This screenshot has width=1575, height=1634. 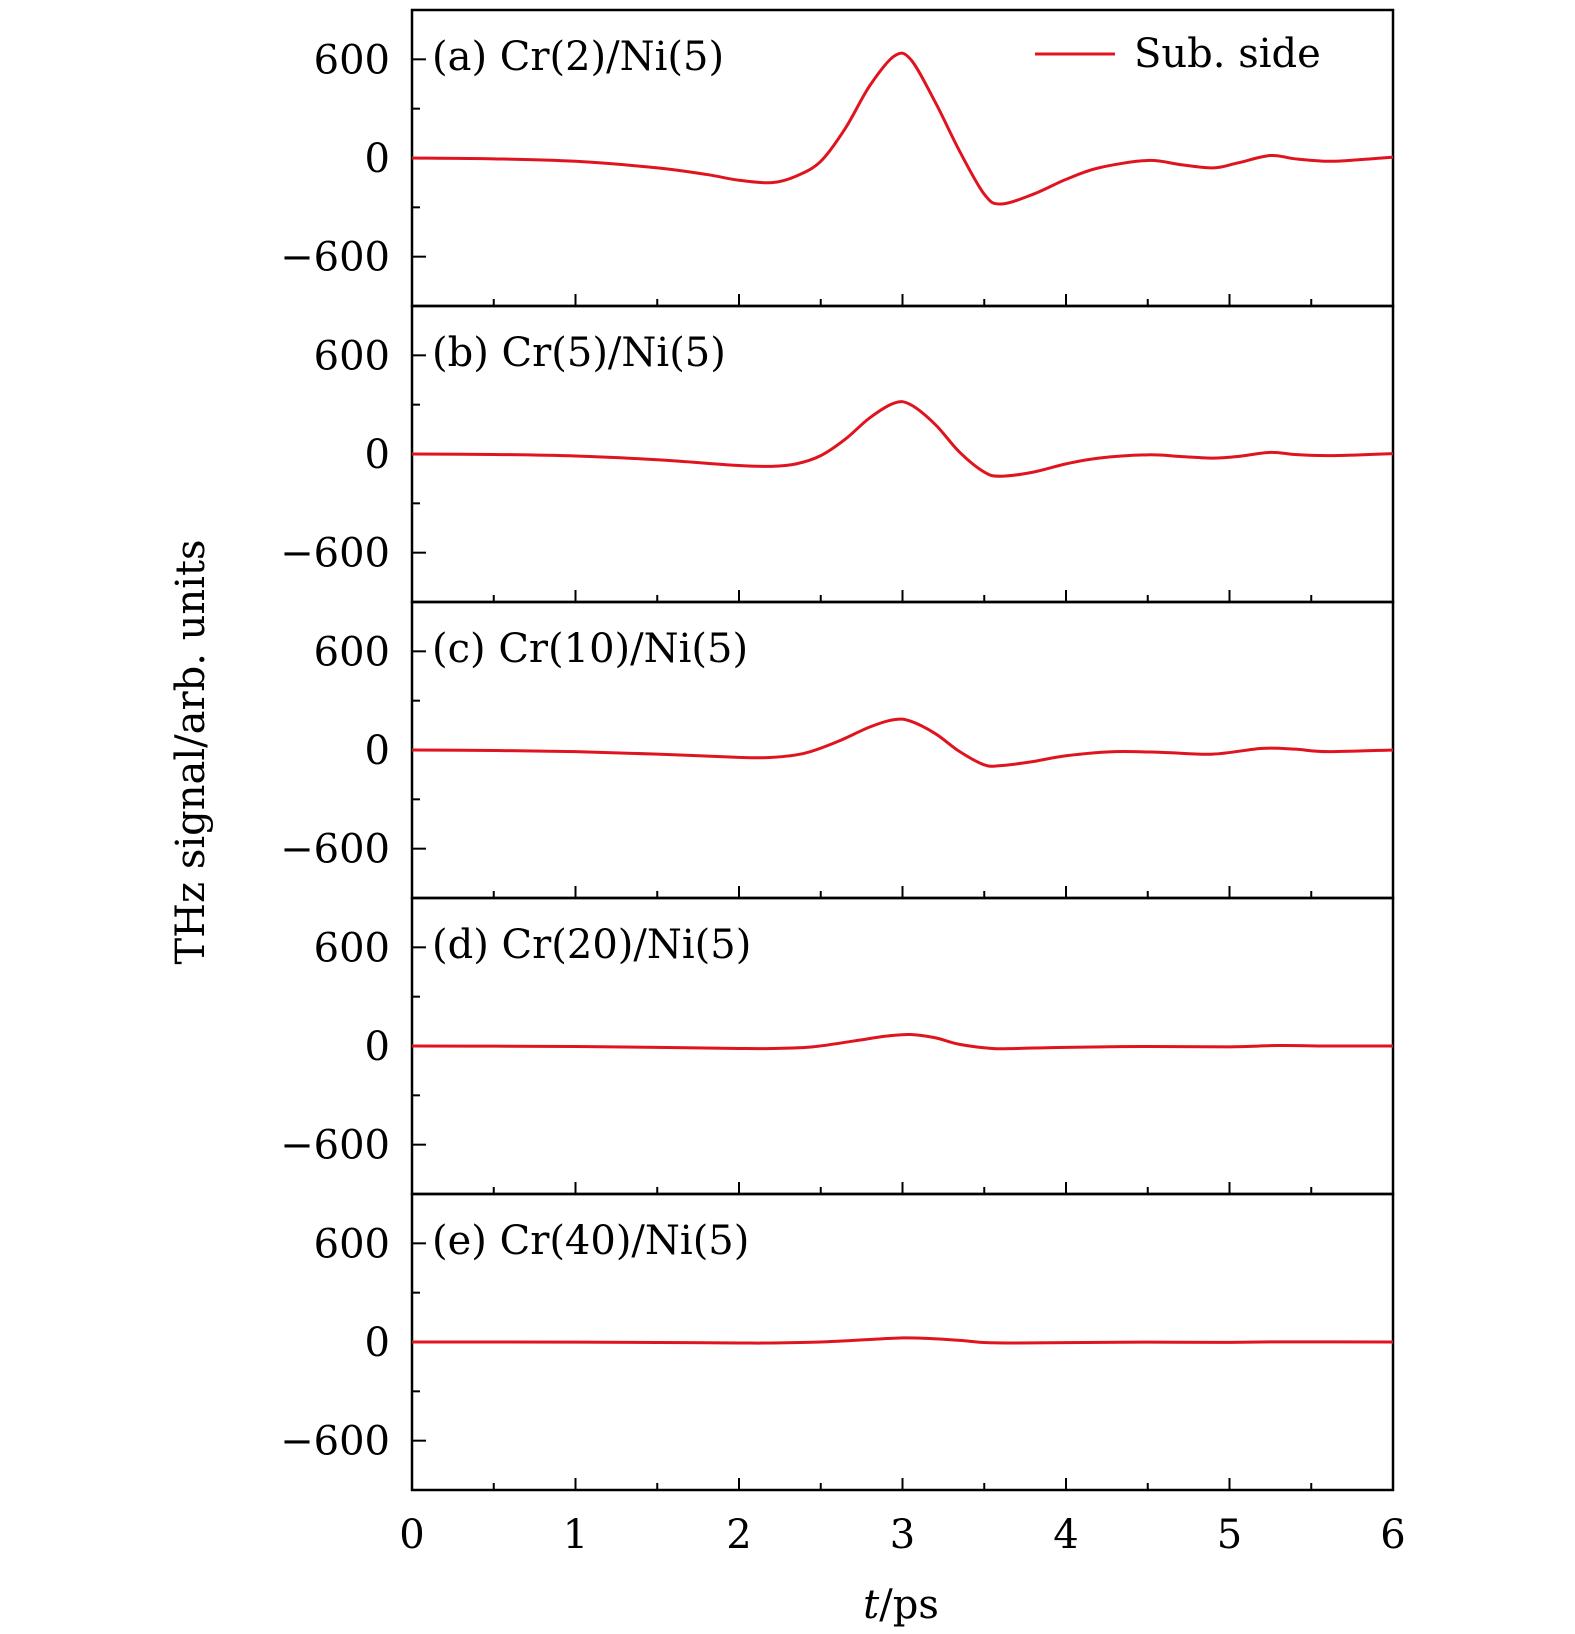 What do you see at coordinates (575, 1535) in the screenshot?
I see `x-tick-label: 1` at bounding box center [575, 1535].